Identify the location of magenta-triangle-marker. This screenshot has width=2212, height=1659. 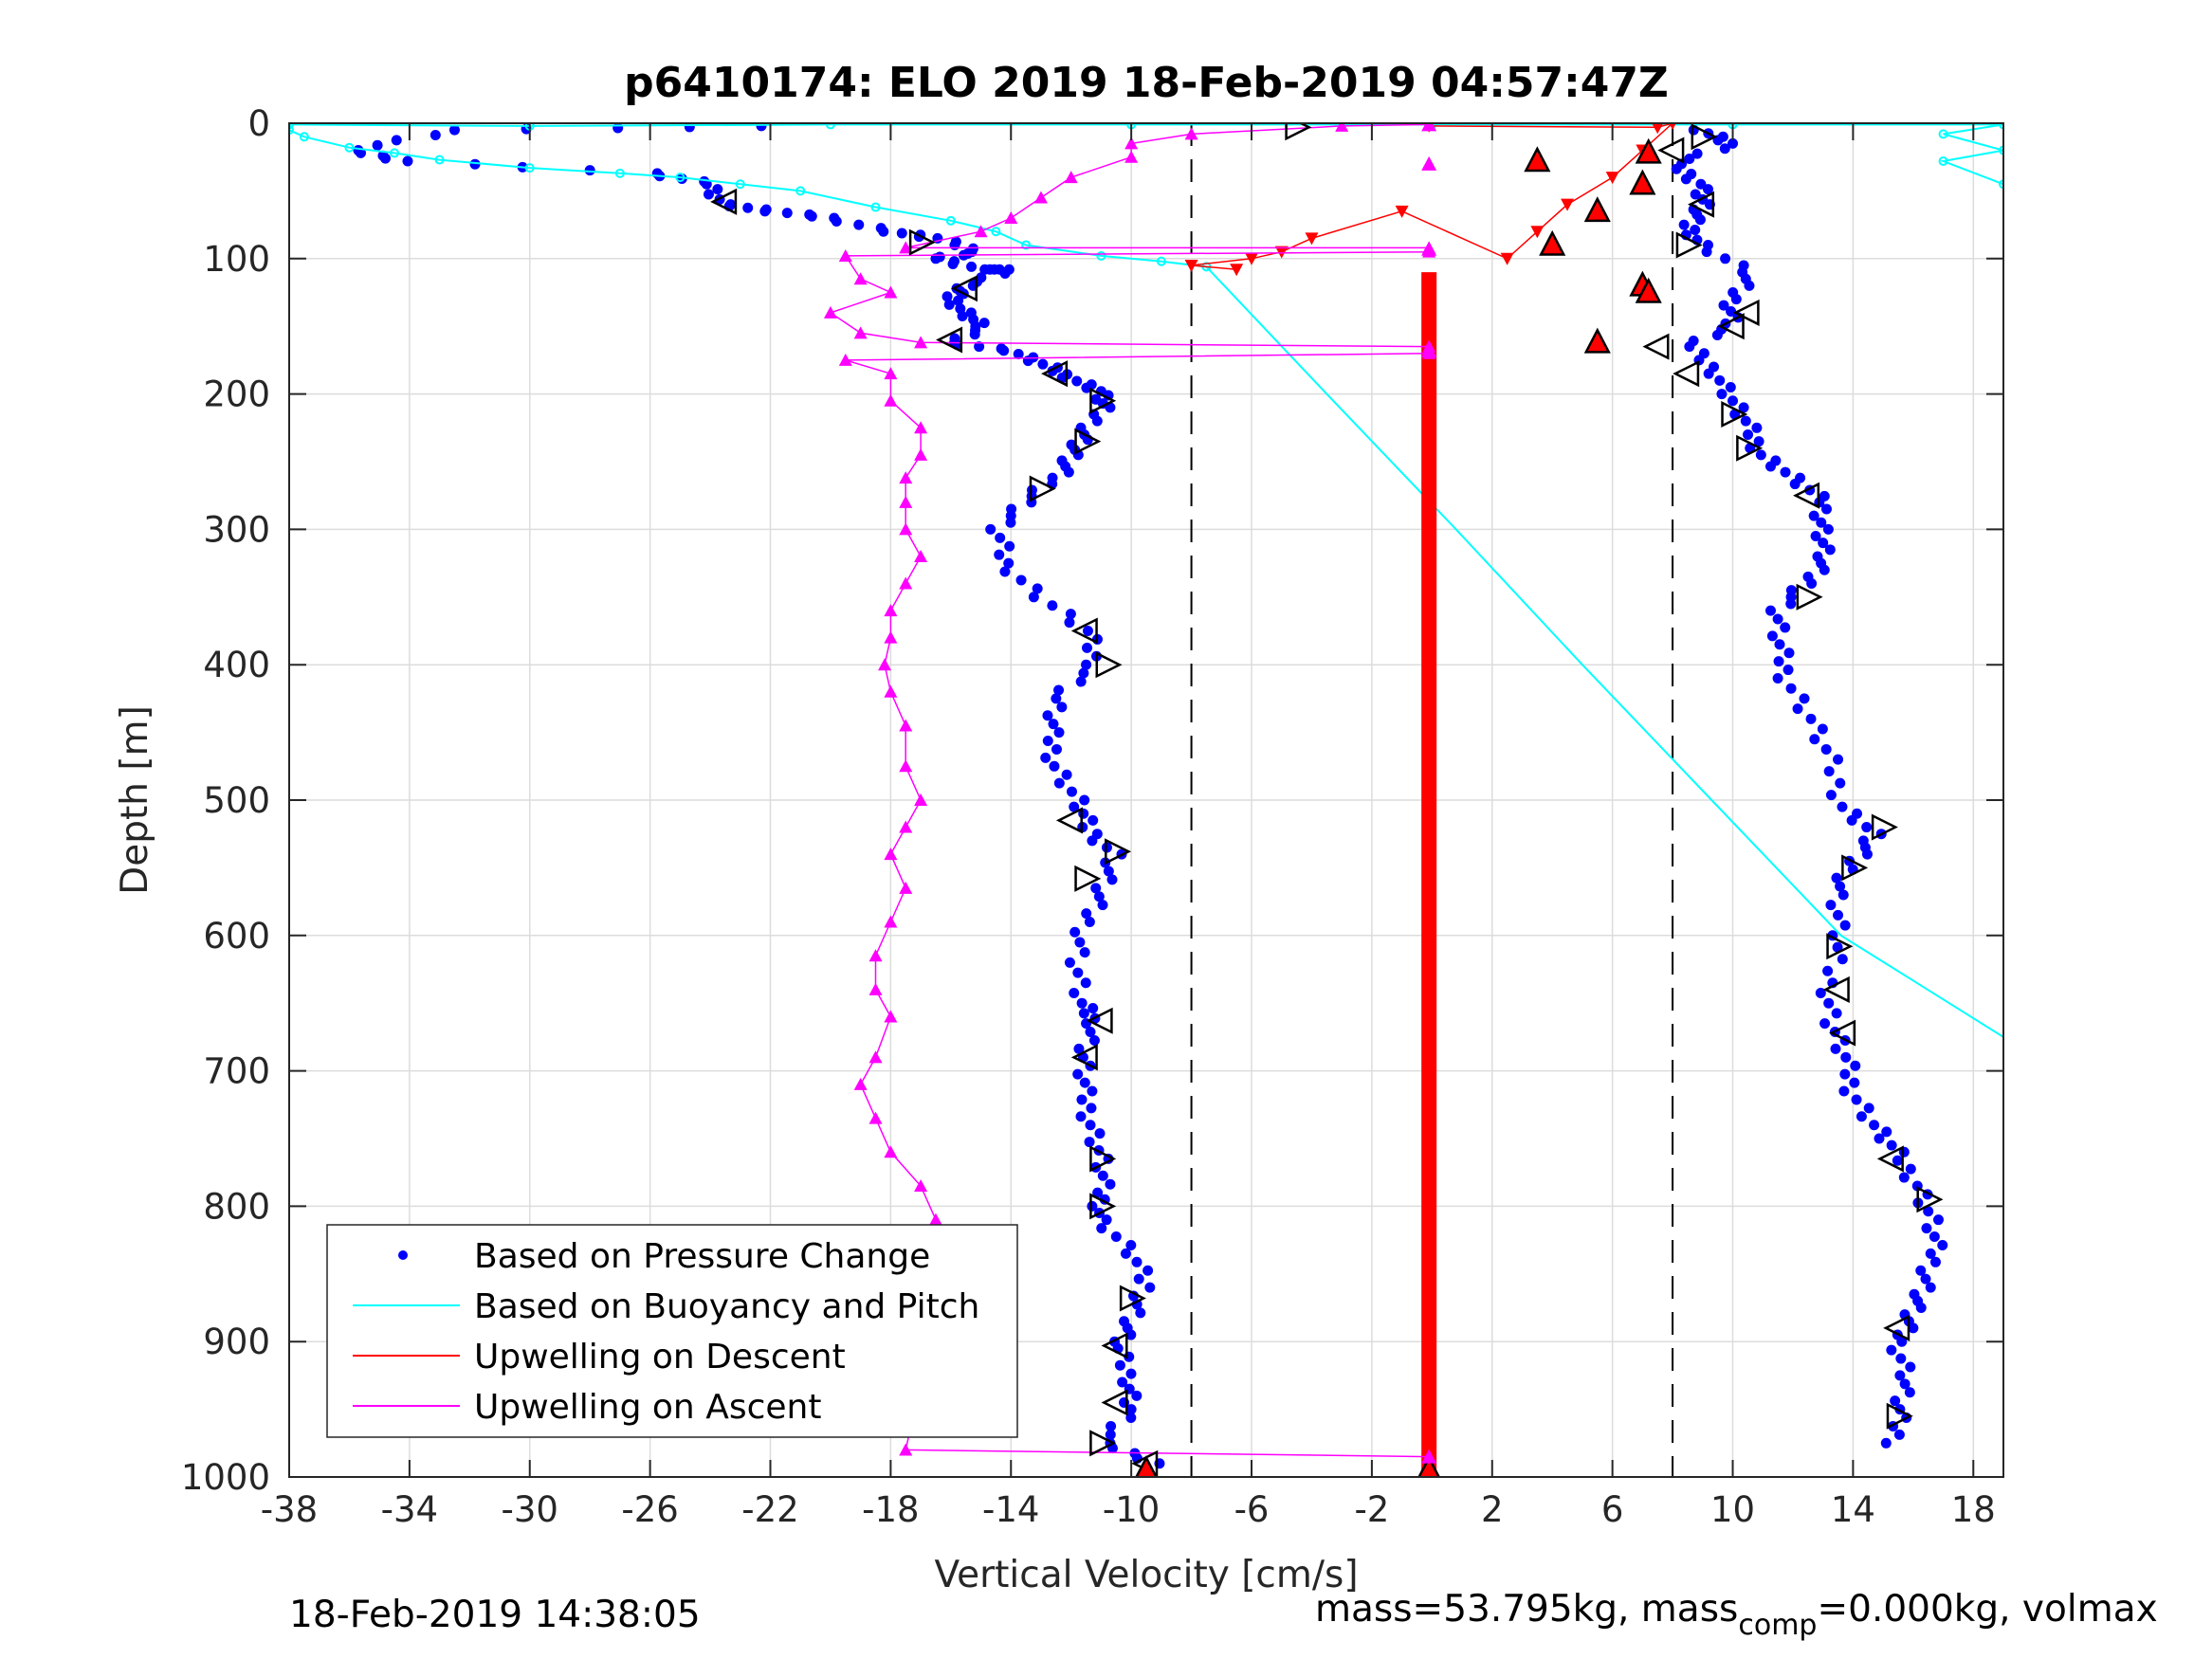
(1429, 248).